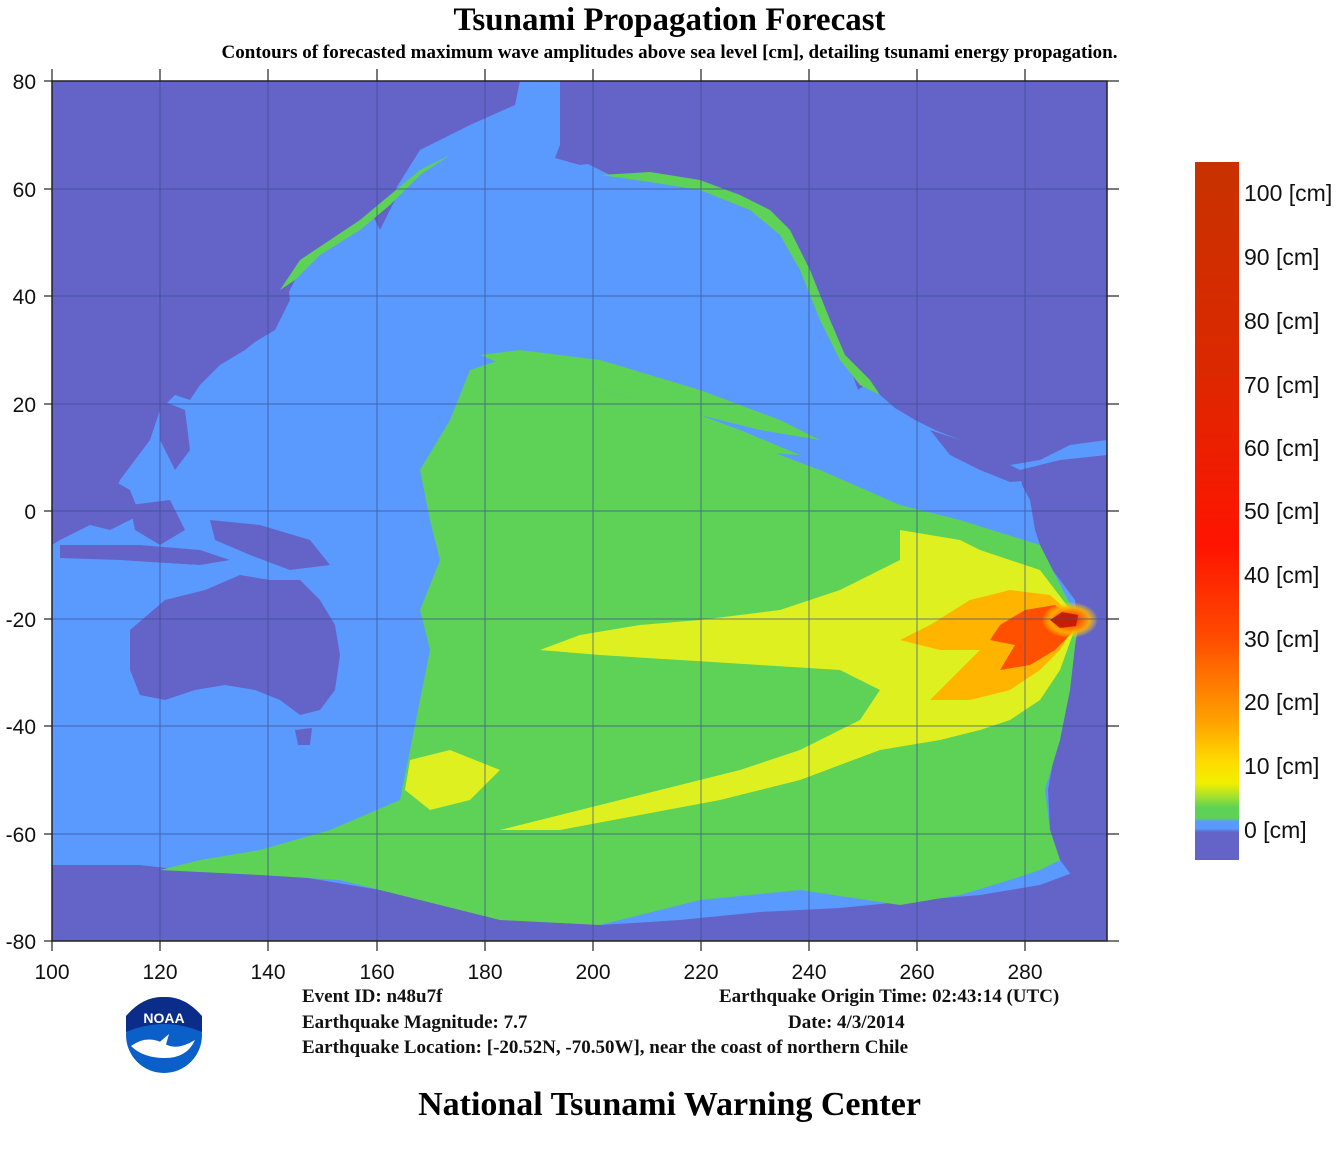  I want to click on noaa-logo-text: NOAA, so click(163, 1018).